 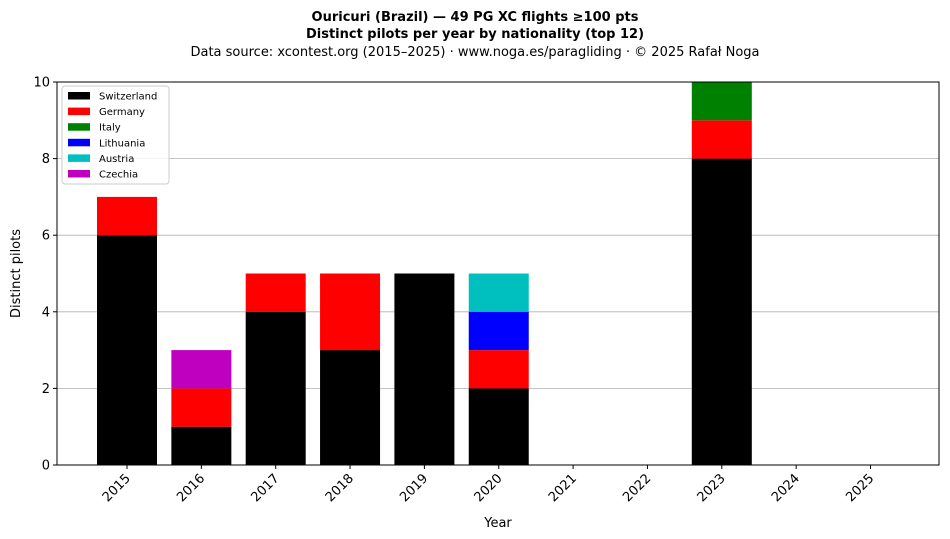 I want to click on bar-switzerland-2018, so click(x=350, y=407).